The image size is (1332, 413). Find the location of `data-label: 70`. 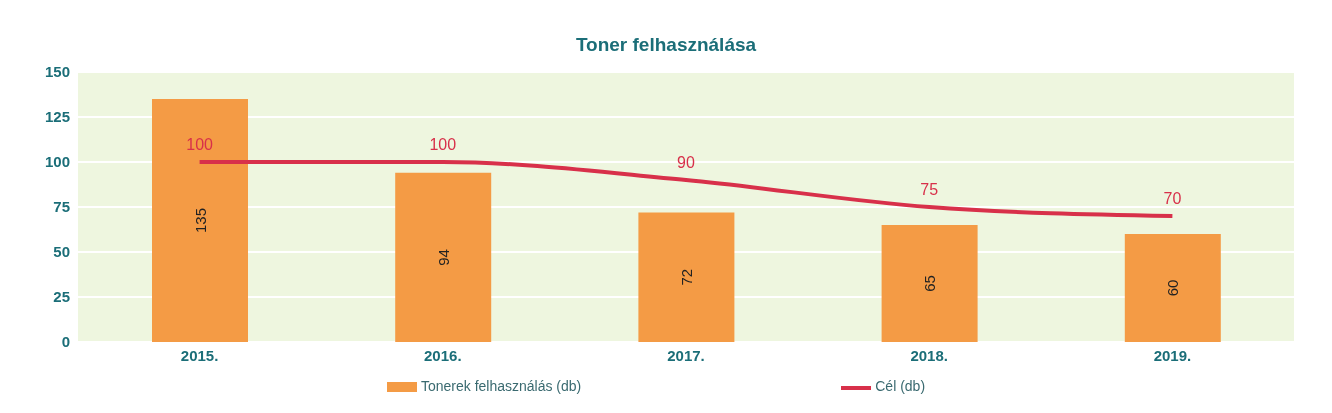

data-label: 70 is located at coordinates (1172, 198).